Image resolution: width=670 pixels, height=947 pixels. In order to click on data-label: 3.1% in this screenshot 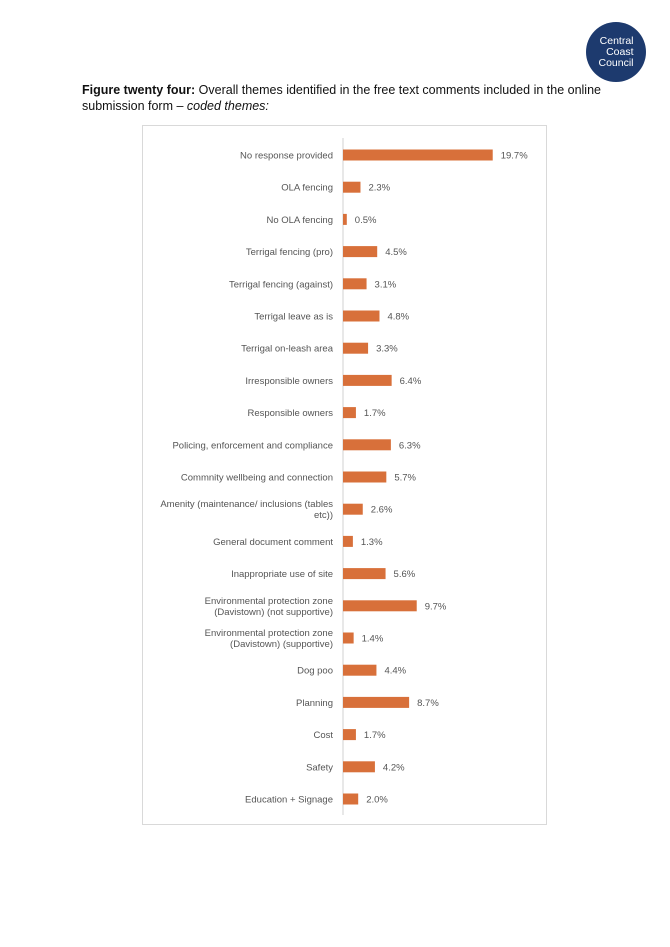, I will do `click(386, 284)`.